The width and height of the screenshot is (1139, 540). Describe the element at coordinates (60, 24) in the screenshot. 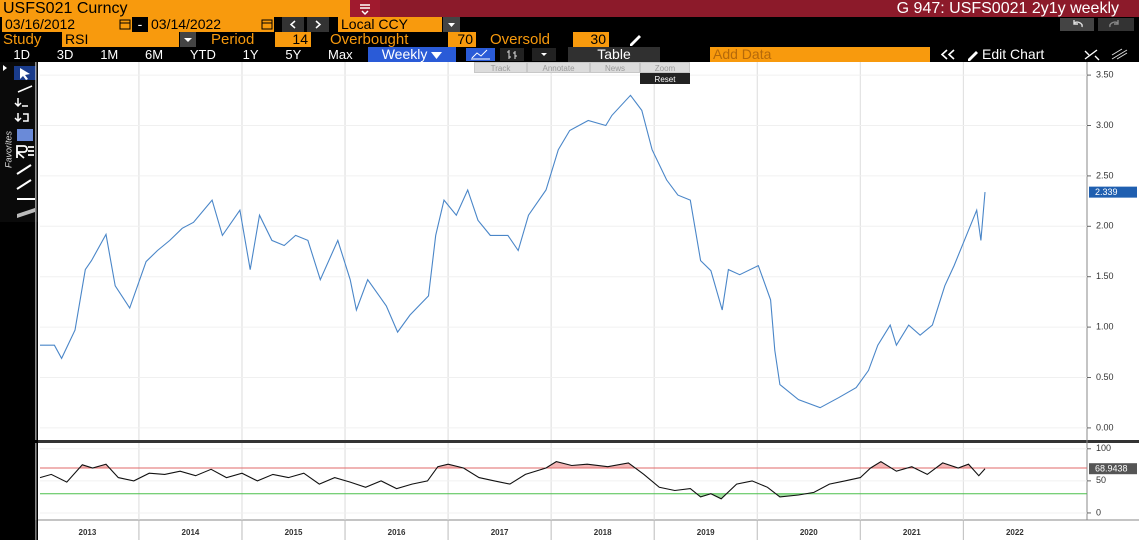

I see `start-date: 03/16/2012` at that location.